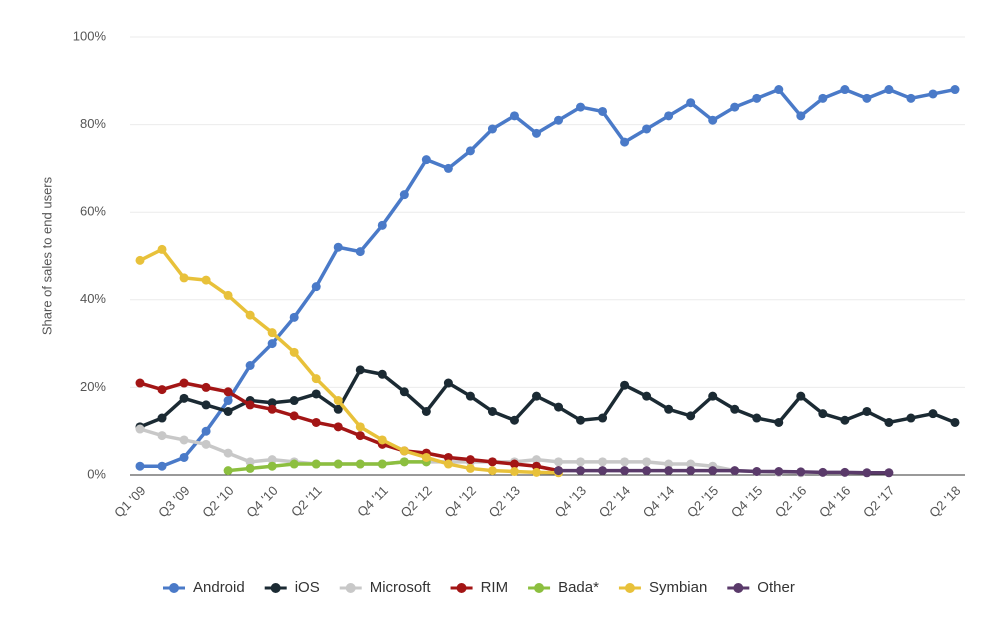  I want to click on y-tick-label: 0%, so click(96, 473).